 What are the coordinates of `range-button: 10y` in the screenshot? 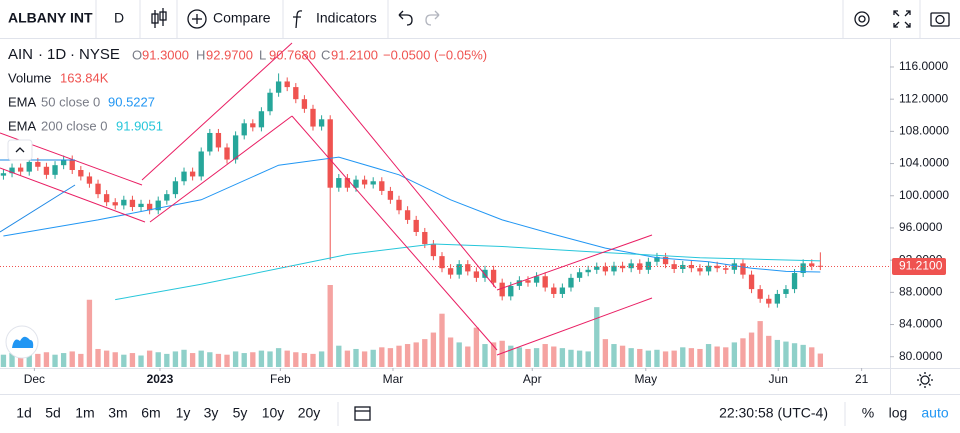 It's located at (273, 413).